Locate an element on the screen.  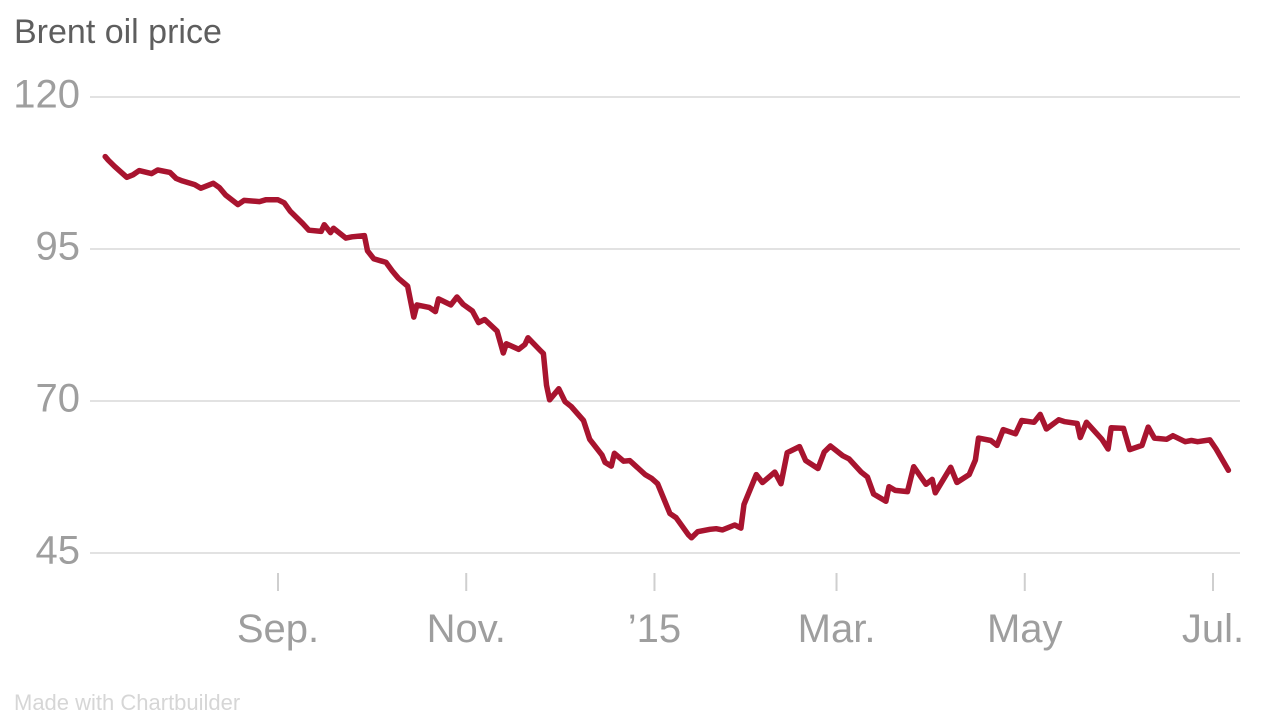
y-axis-label: 70 is located at coordinates (58, 398).